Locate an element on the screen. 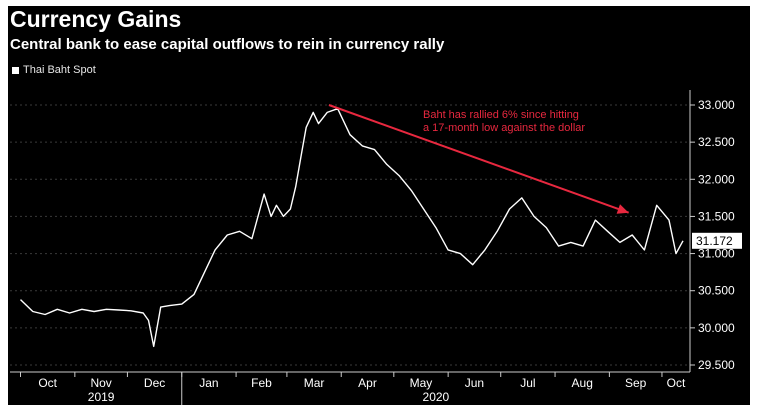  chart-legend: Thai Baht Spot is located at coordinates (54, 70).